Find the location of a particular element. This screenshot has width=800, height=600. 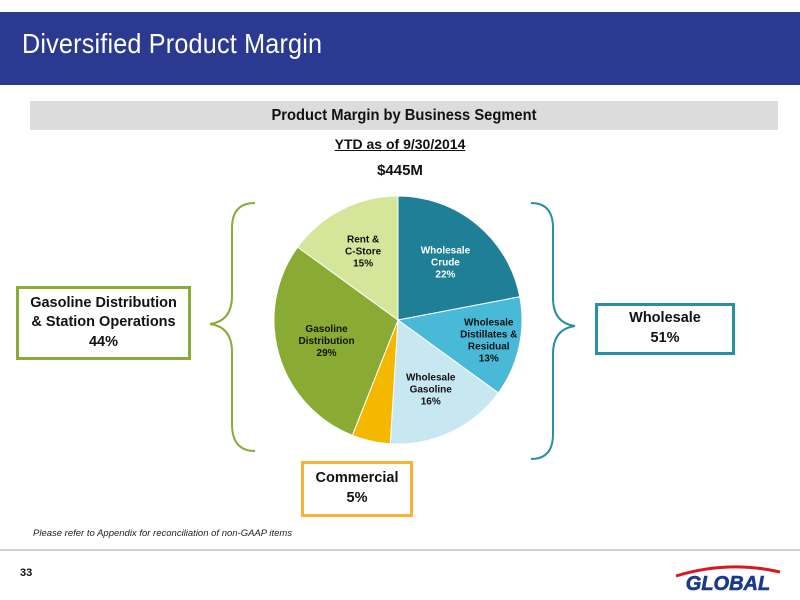

pie-label-line: Crude is located at coordinates (445, 263).